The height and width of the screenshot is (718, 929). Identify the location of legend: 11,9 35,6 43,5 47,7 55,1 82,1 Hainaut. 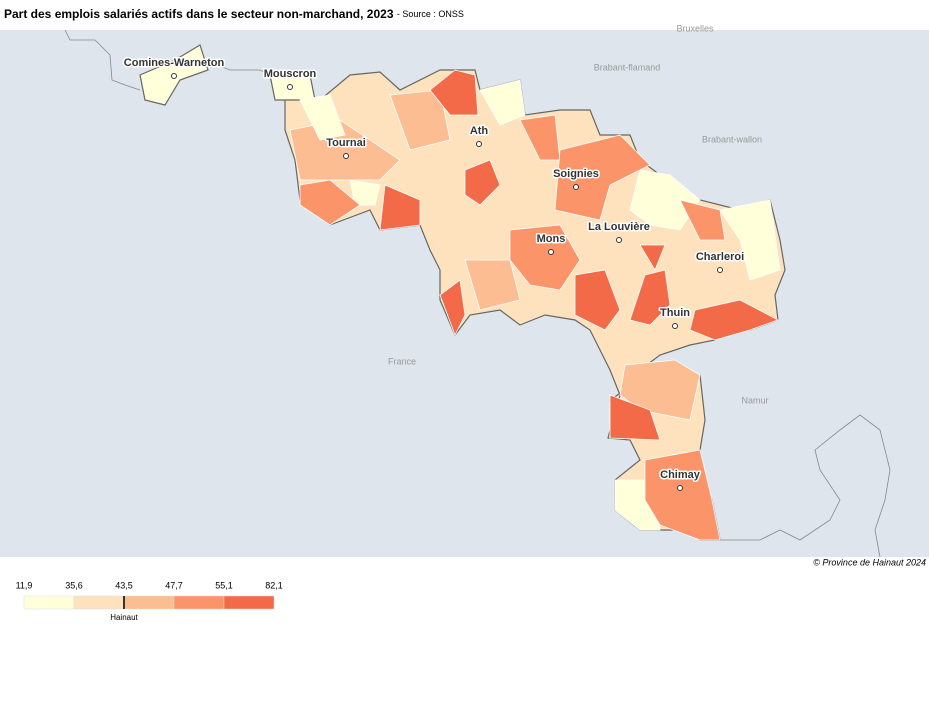
(149, 601).